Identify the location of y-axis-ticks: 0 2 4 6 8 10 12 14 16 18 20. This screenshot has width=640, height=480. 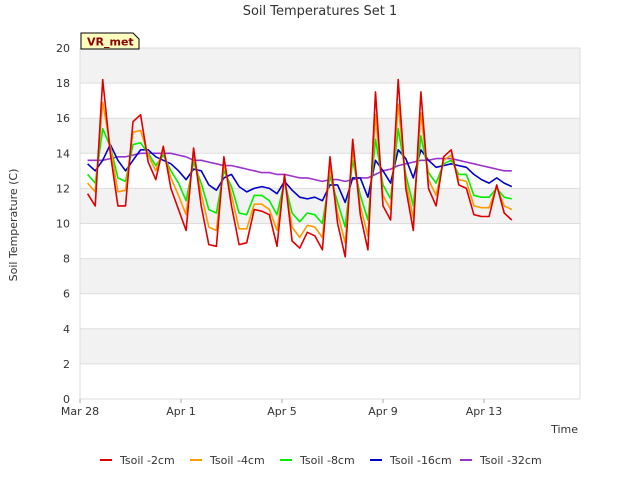
(63, 224).